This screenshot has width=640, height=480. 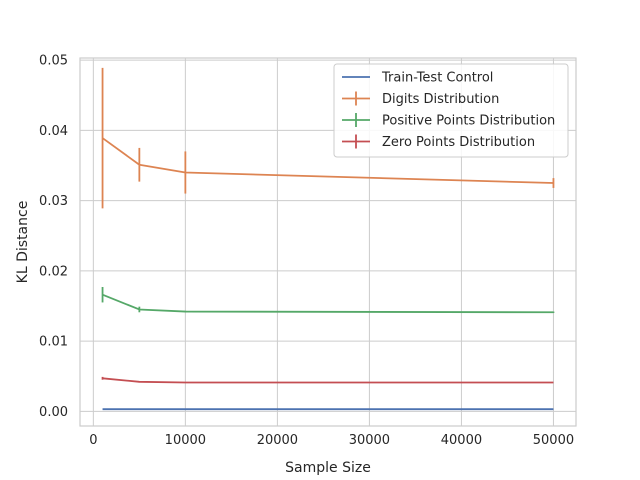 What do you see at coordinates (53, 61) in the screenshot?
I see `y-tick-label: 0.05` at bounding box center [53, 61].